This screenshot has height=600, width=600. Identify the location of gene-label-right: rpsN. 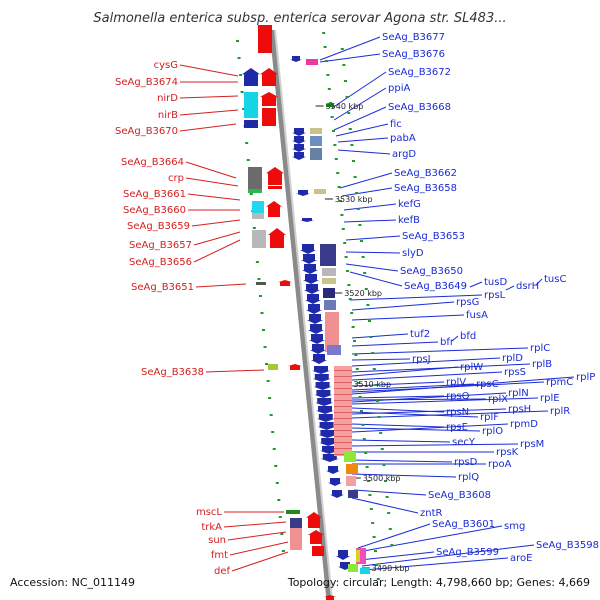
(457, 412).